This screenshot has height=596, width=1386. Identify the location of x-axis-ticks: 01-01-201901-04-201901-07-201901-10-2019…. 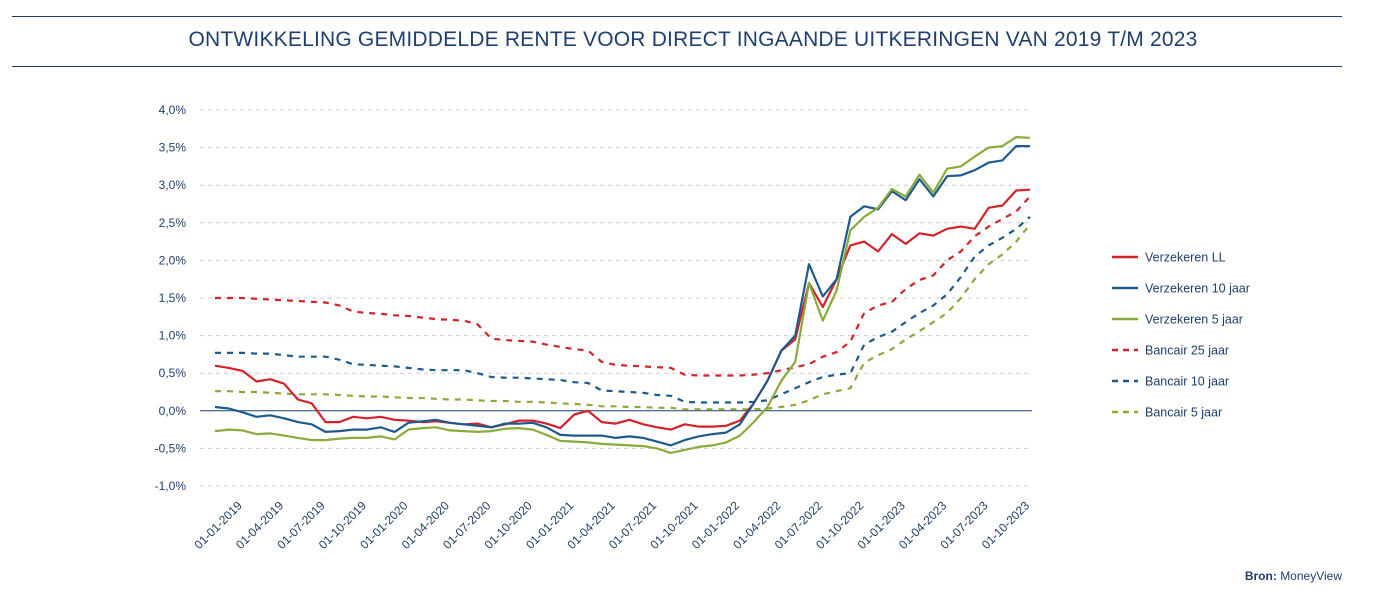
(612, 525).